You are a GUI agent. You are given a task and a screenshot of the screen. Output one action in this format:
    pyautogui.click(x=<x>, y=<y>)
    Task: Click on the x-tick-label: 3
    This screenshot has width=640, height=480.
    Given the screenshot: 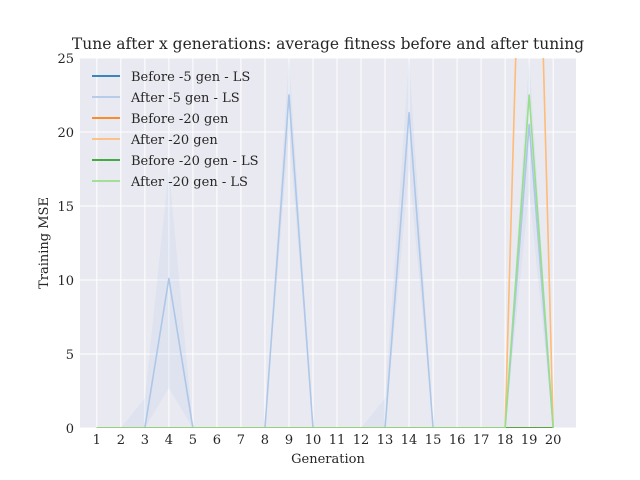 What is the action you would take?
    pyautogui.click(x=145, y=440)
    